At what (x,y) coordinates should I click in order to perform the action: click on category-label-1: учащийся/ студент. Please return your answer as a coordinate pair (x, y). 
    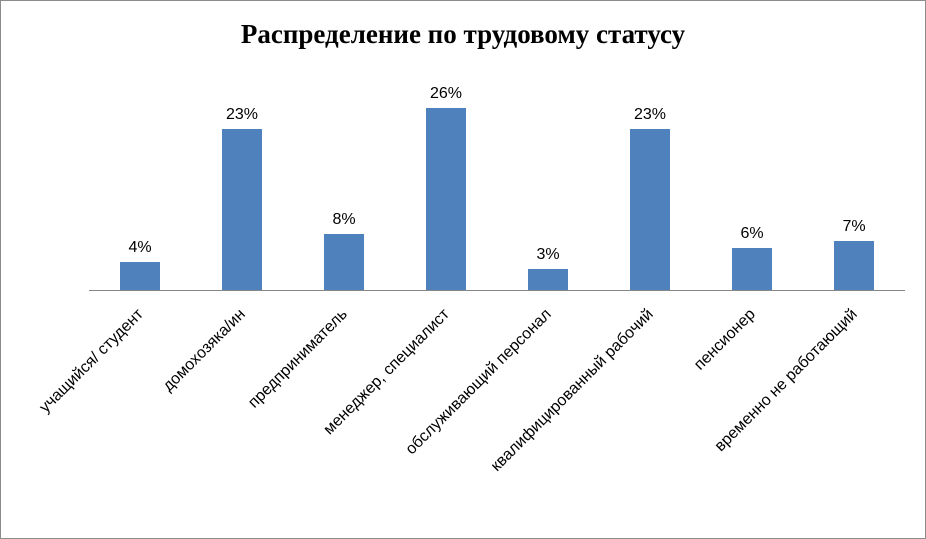
    Looking at the image, I should click on (91, 360).